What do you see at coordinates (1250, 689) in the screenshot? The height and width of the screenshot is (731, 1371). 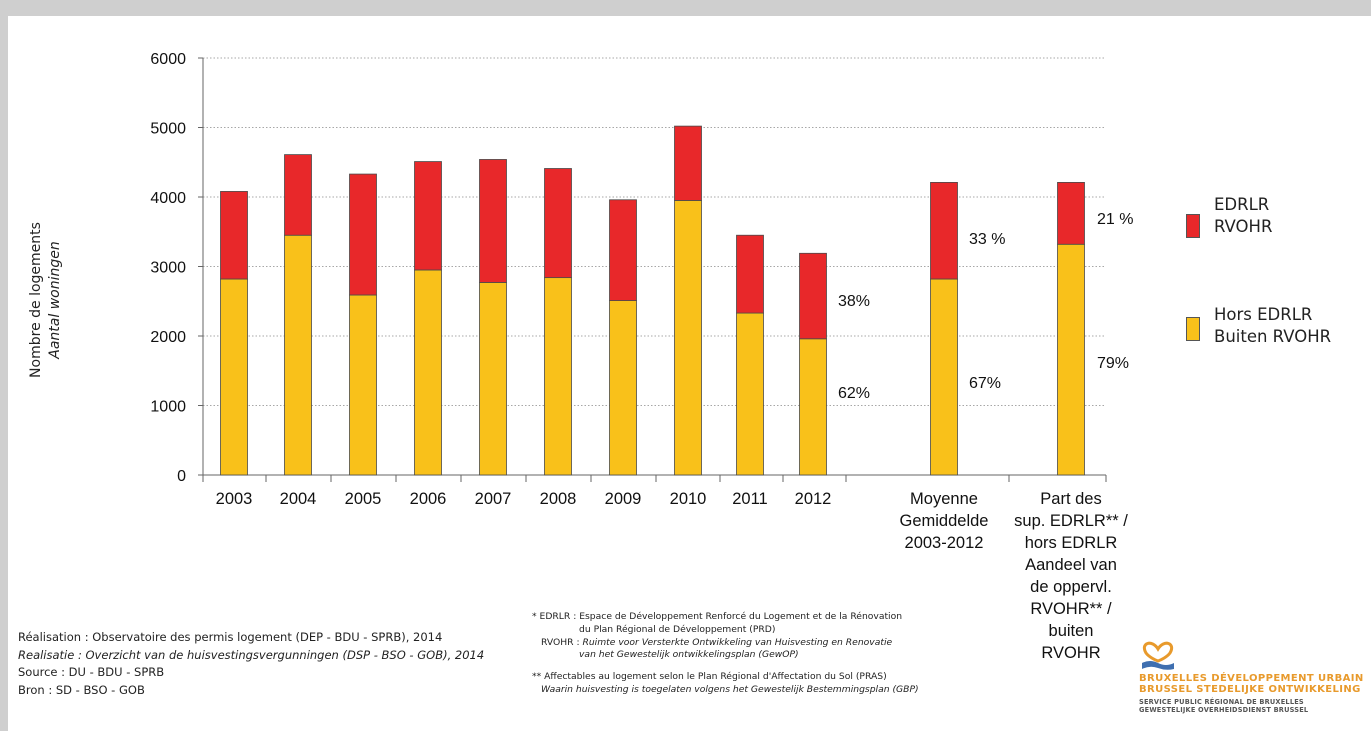 I see `logo-text-nl: BRUSSEL STEDELIJKE ONTWIKKELING` at bounding box center [1250, 689].